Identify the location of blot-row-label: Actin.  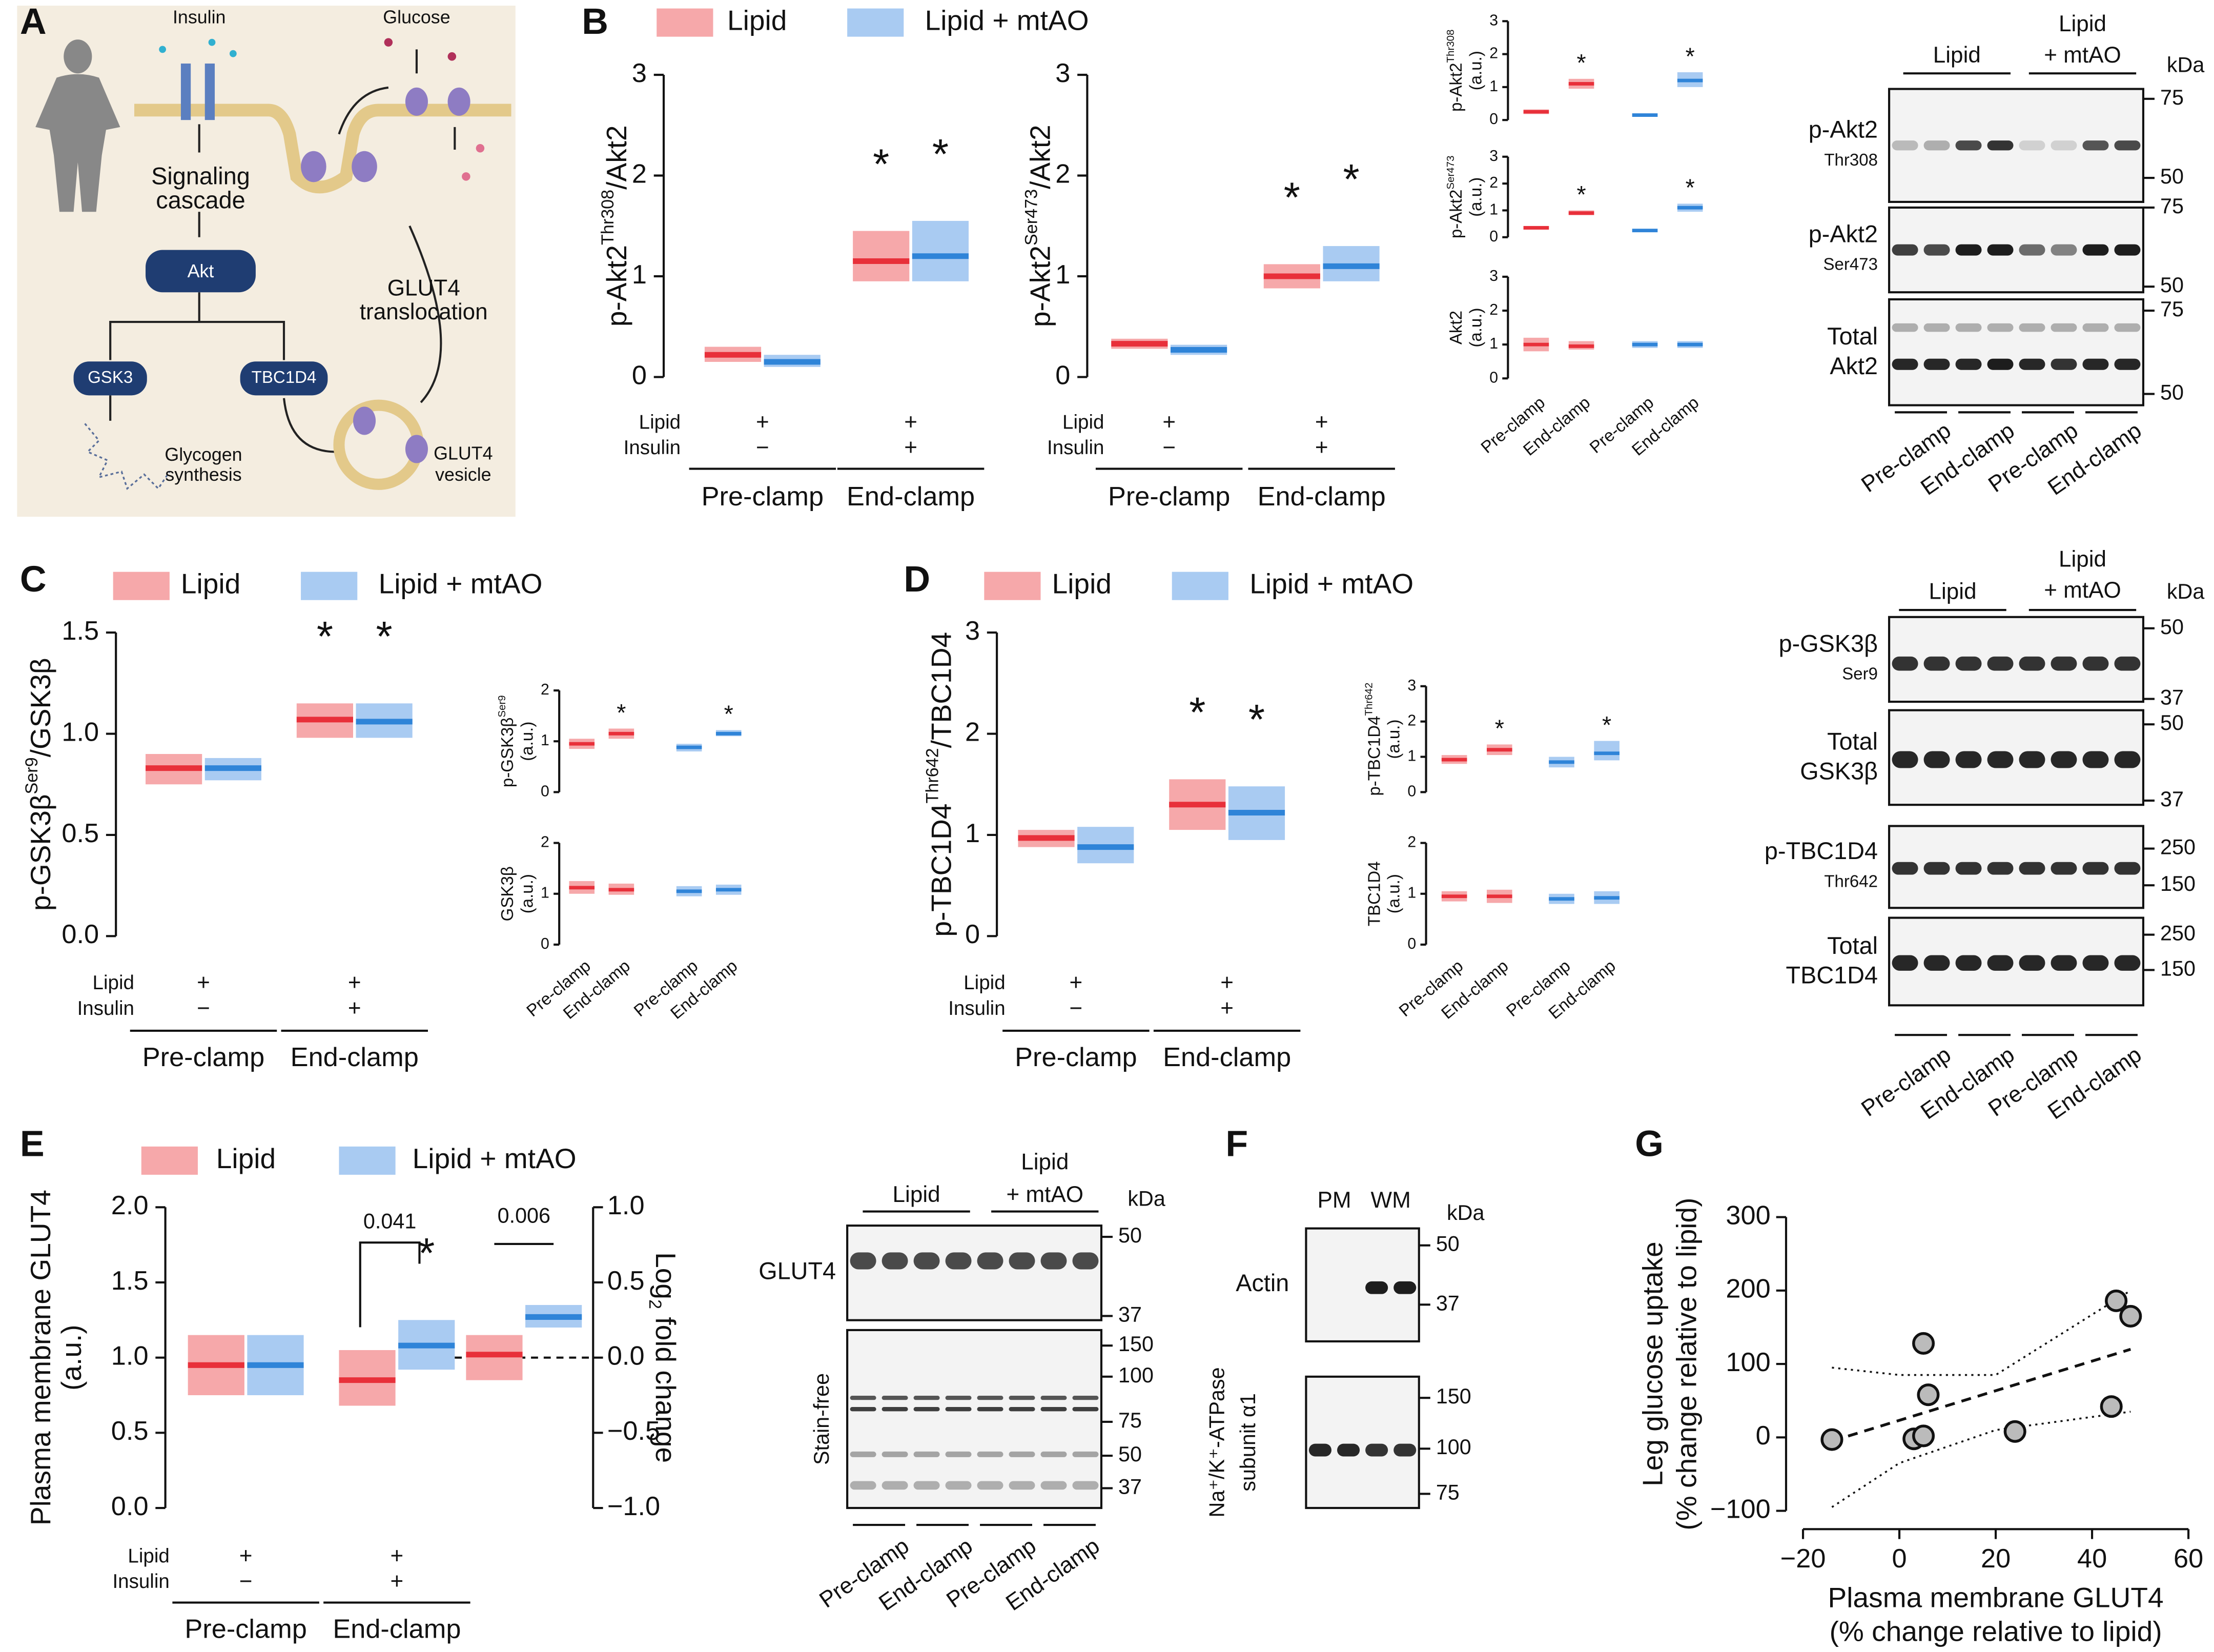
(1262, 1283).